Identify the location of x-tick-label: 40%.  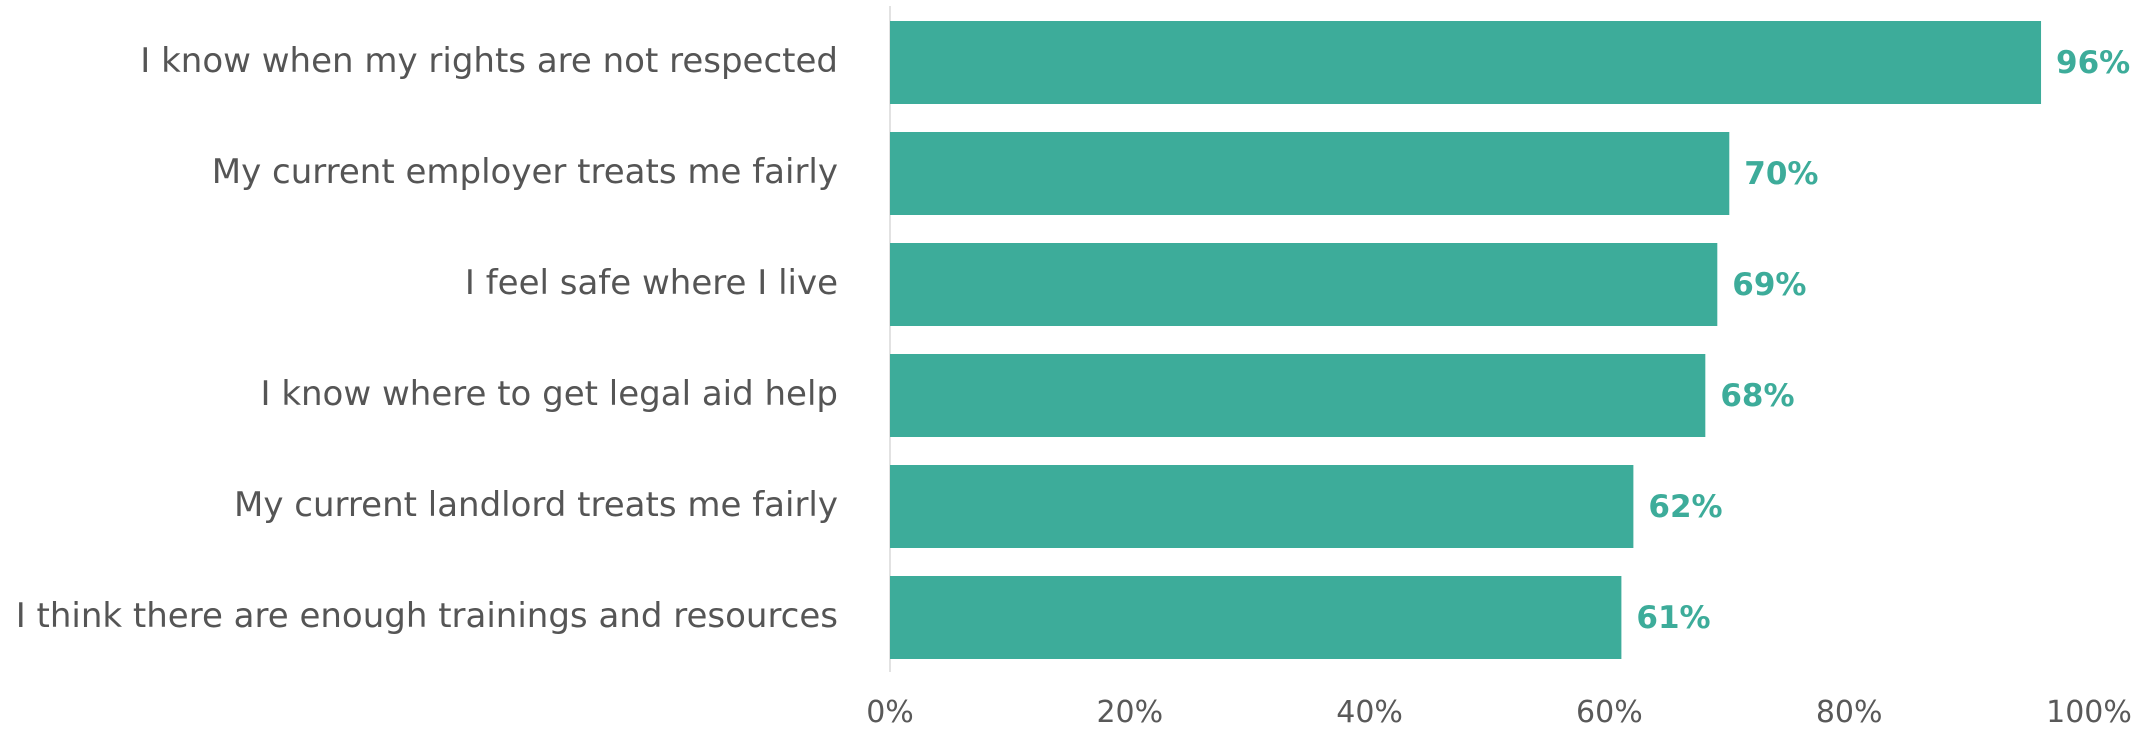
(1369, 712).